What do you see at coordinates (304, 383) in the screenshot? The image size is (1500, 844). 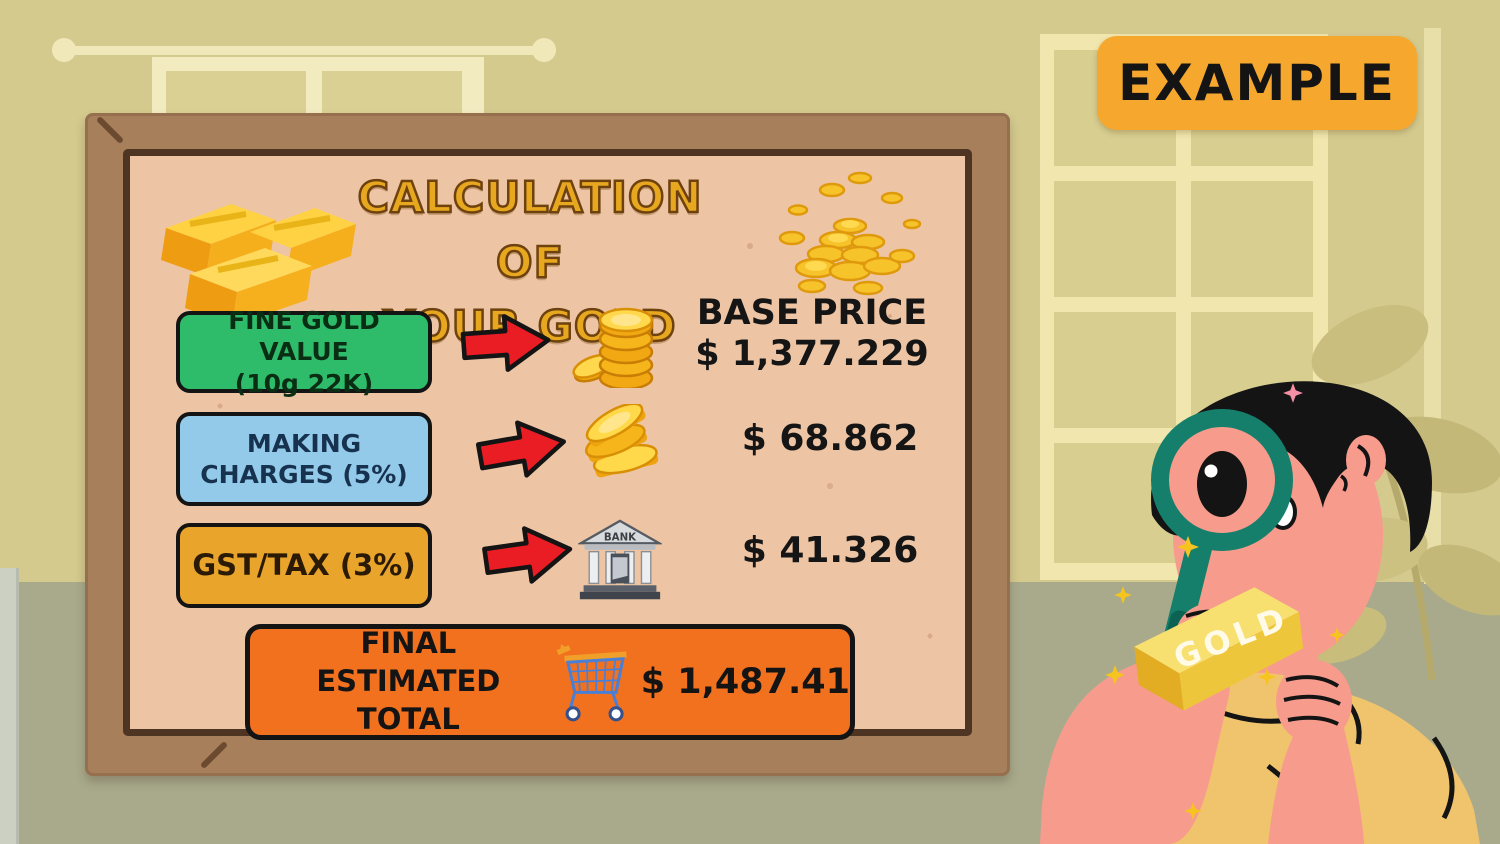 I see `fine-gold-value-sublabel: (10g 22K)` at bounding box center [304, 383].